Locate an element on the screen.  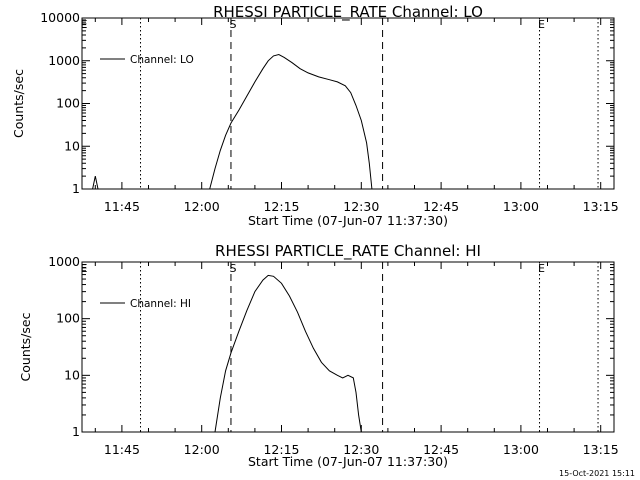
legend-label: Channel: HI is located at coordinates (160, 304).